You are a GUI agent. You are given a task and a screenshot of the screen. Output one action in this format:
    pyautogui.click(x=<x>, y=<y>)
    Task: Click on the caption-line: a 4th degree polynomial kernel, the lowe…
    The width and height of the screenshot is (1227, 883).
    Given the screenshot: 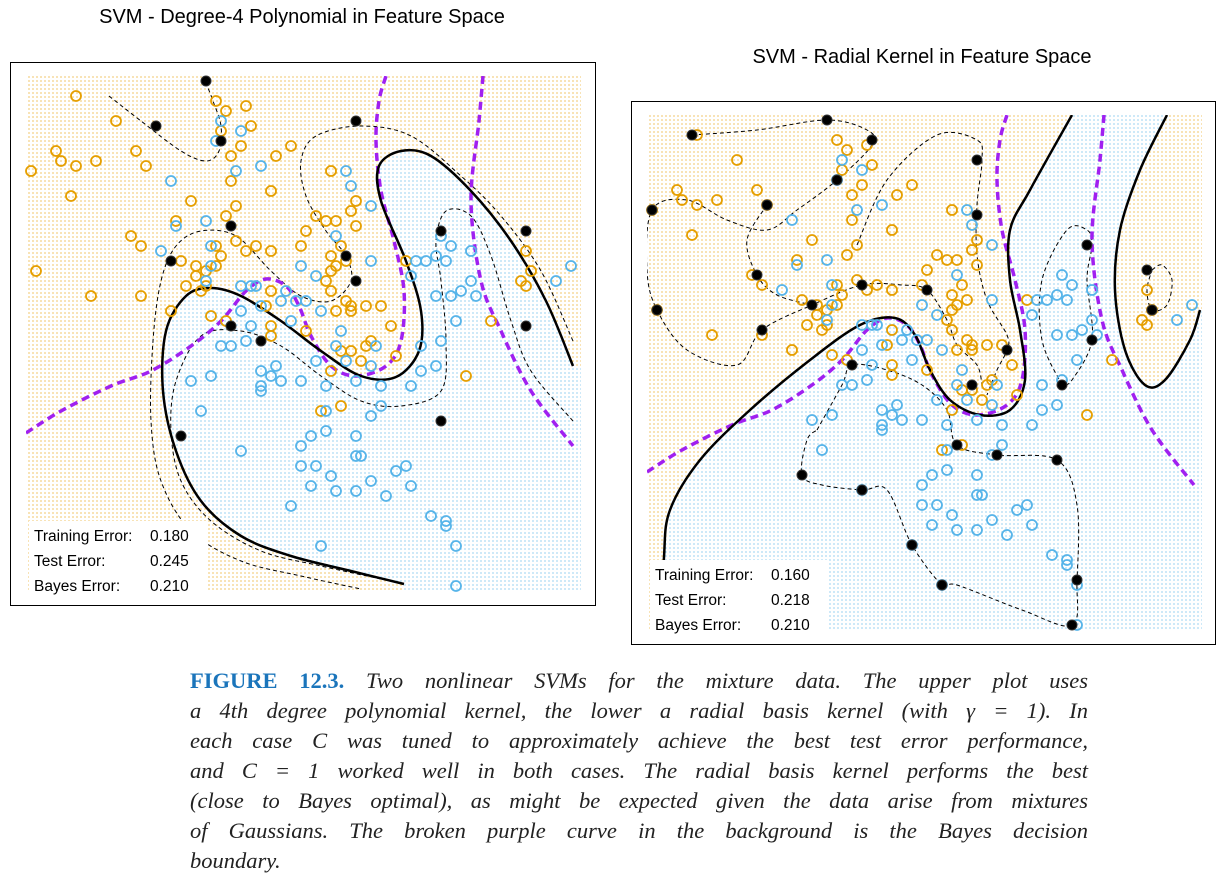 What is the action you would take?
    pyautogui.click(x=639, y=710)
    